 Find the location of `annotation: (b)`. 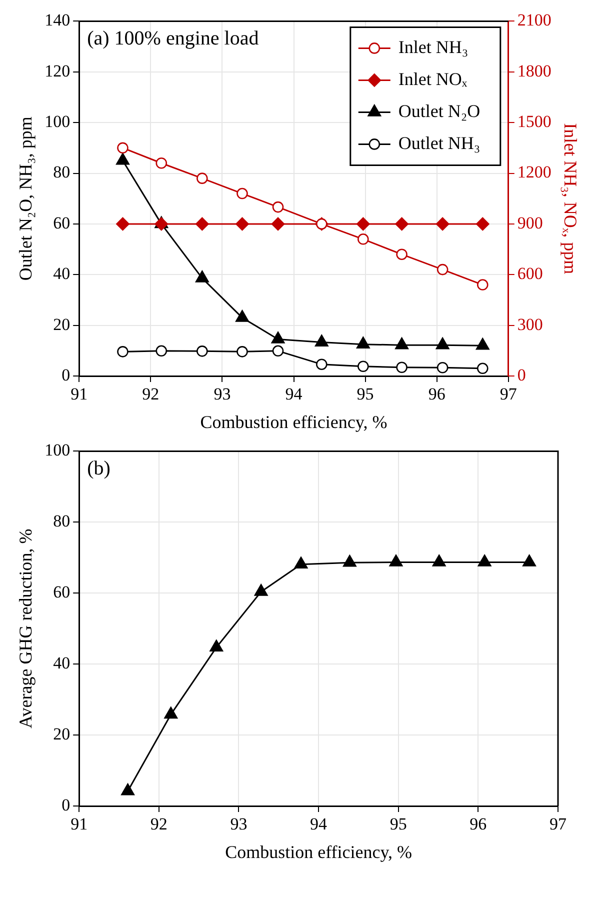

annotation: (b) is located at coordinates (98, 468).